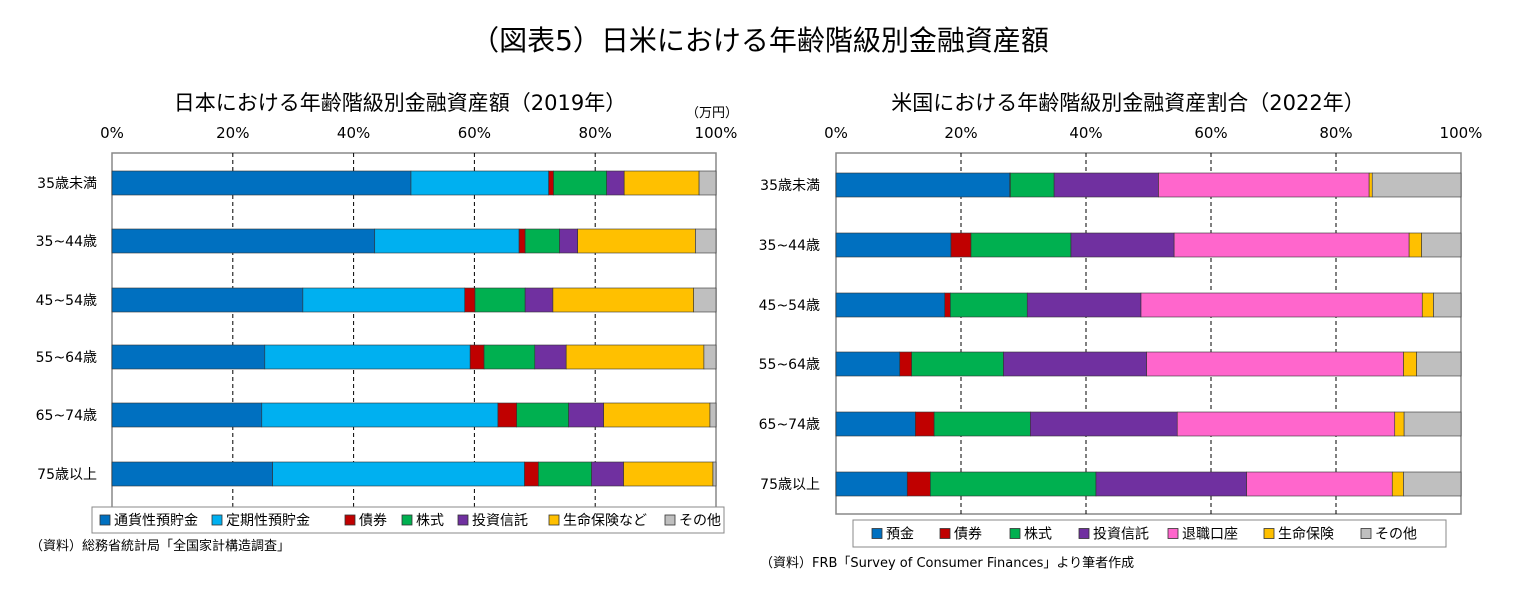 The image size is (1513, 596). What do you see at coordinates (1085, 133) in the screenshot?
I see `x-tick-label: 40%` at bounding box center [1085, 133].